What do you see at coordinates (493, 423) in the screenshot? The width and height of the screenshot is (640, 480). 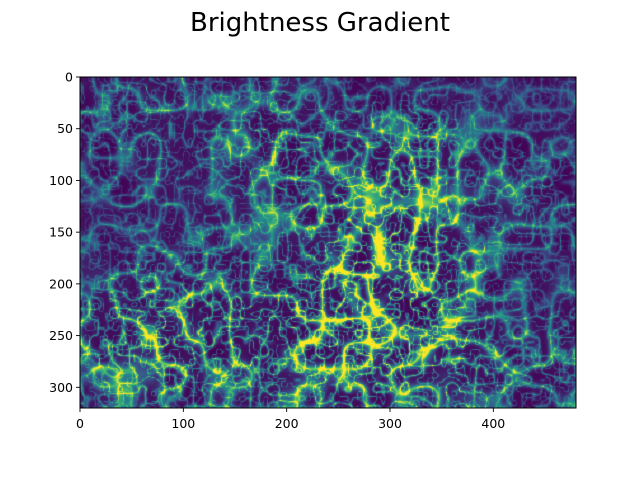 I see `x-tick-label: 400` at bounding box center [493, 423].